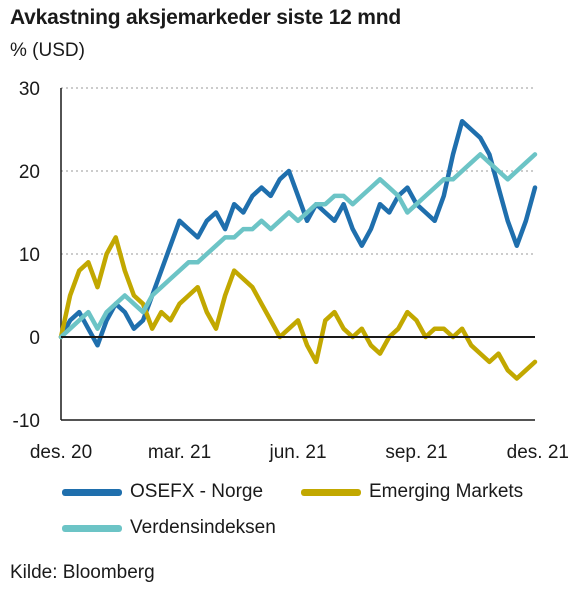 The width and height of the screenshot is (575, 590). I want to click on chart-title: Avkastning aksjemarkeder siste 12 mnd, so click(206, 17).